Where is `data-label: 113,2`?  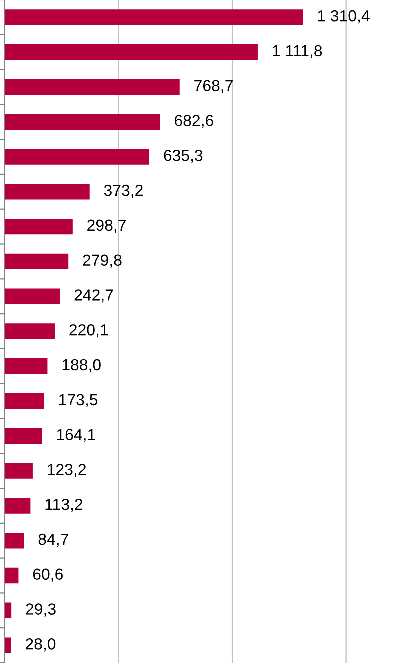
data-label: 113,2 is located at coordinates (64, 505).